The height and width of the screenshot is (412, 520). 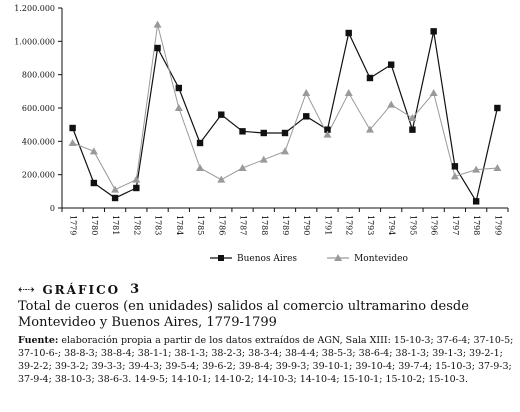 I want to click on chart-legend: Buenos Aires Montevideo, so click(x=309, y=259).